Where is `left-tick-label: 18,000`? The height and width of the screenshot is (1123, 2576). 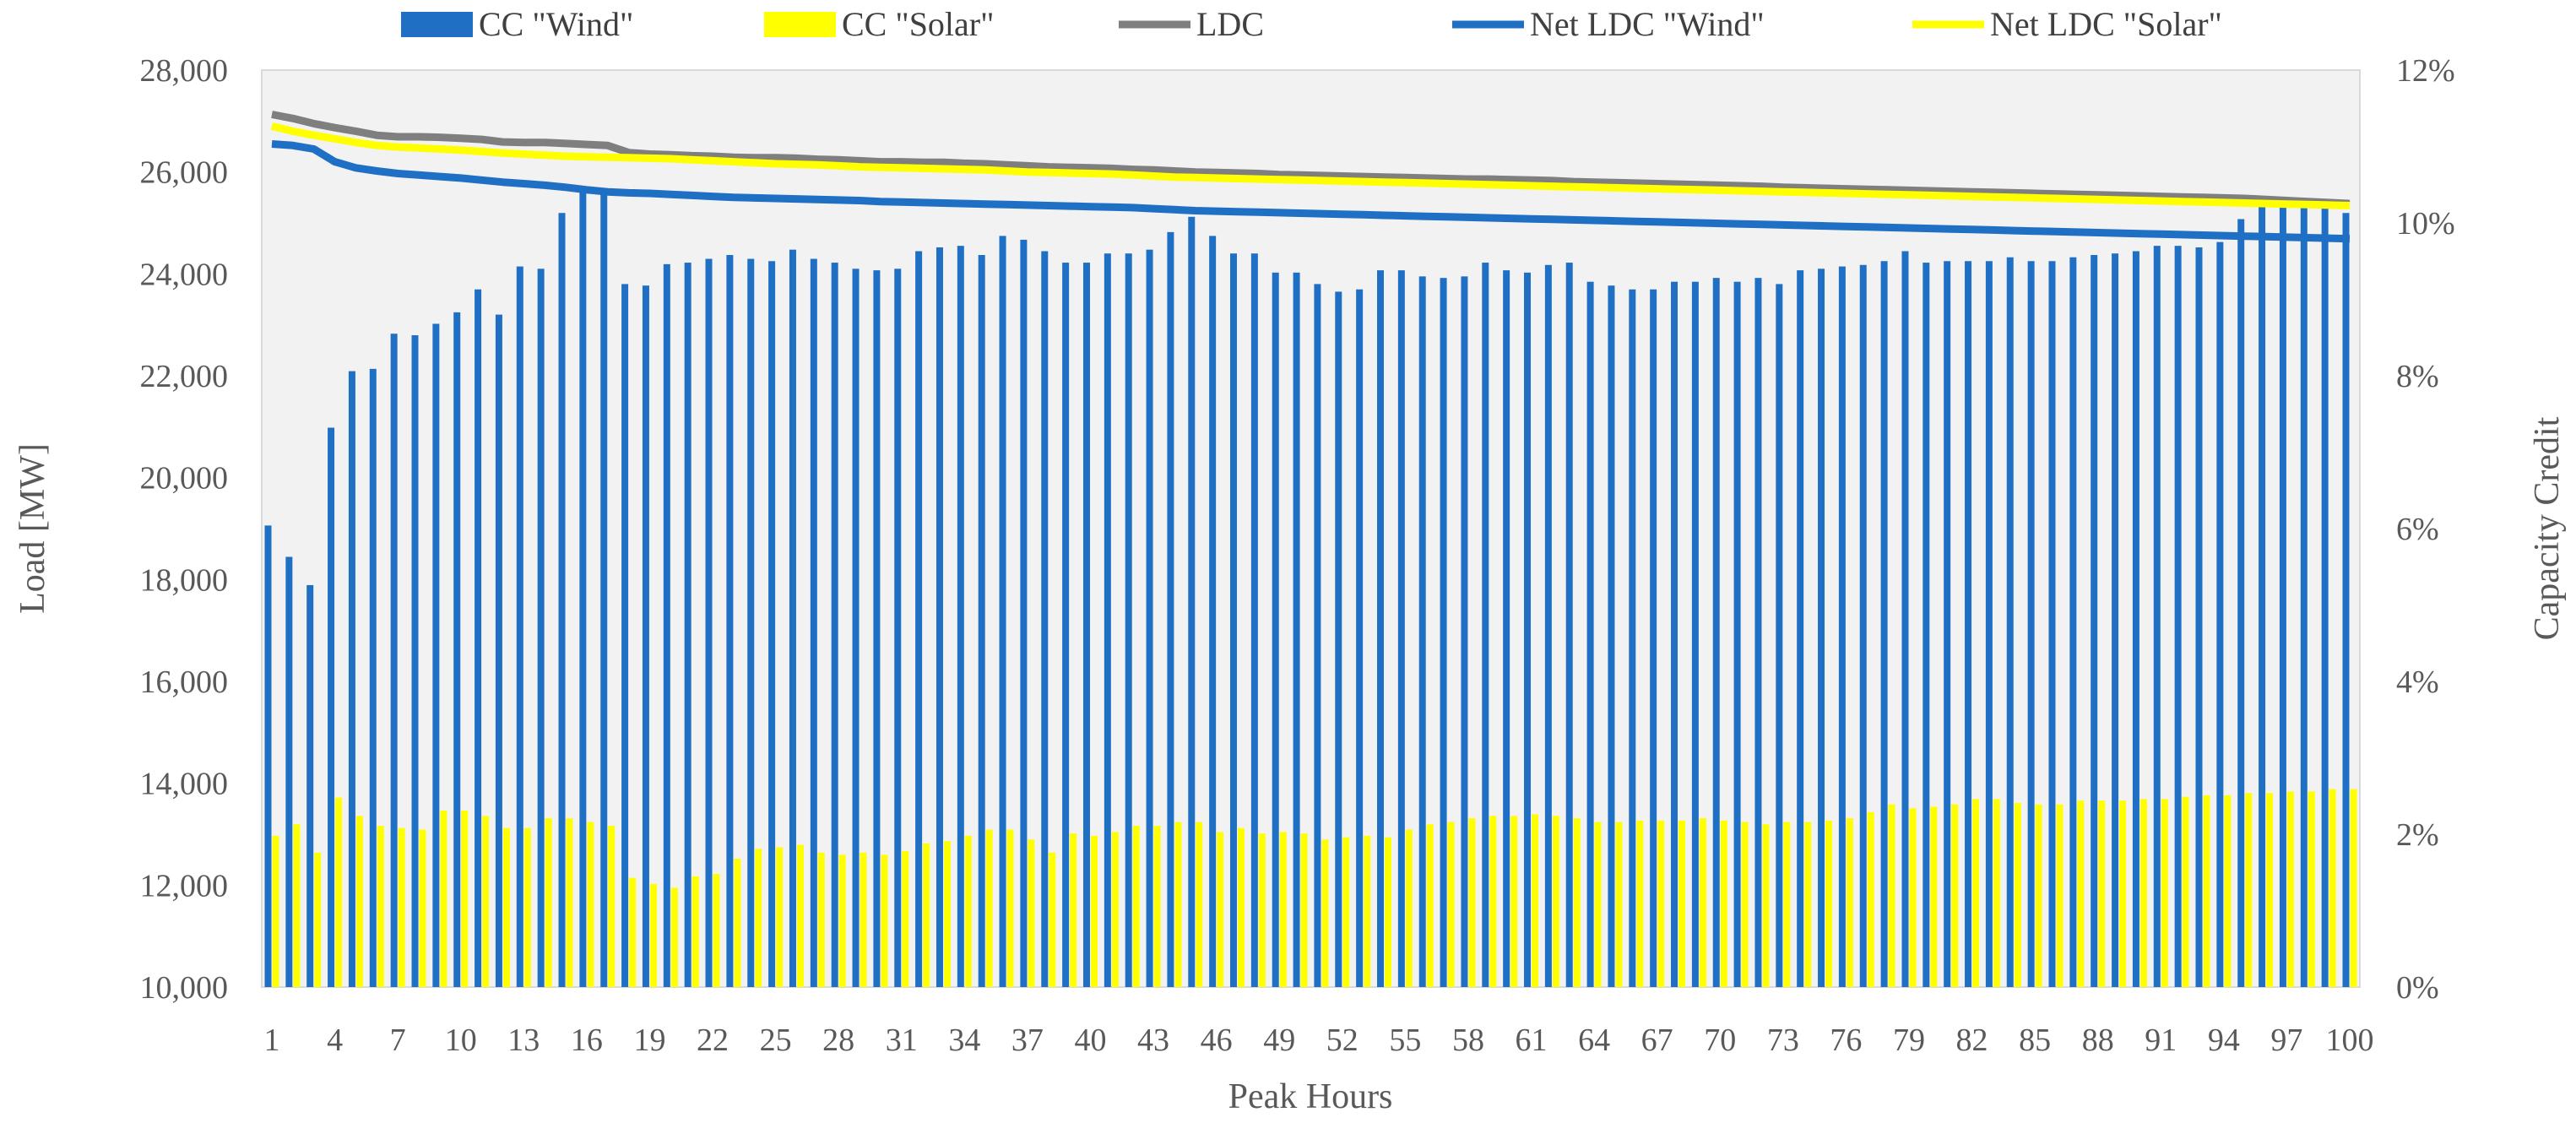 left-tick-label: 18,000 is located at coordinates (184, 580).